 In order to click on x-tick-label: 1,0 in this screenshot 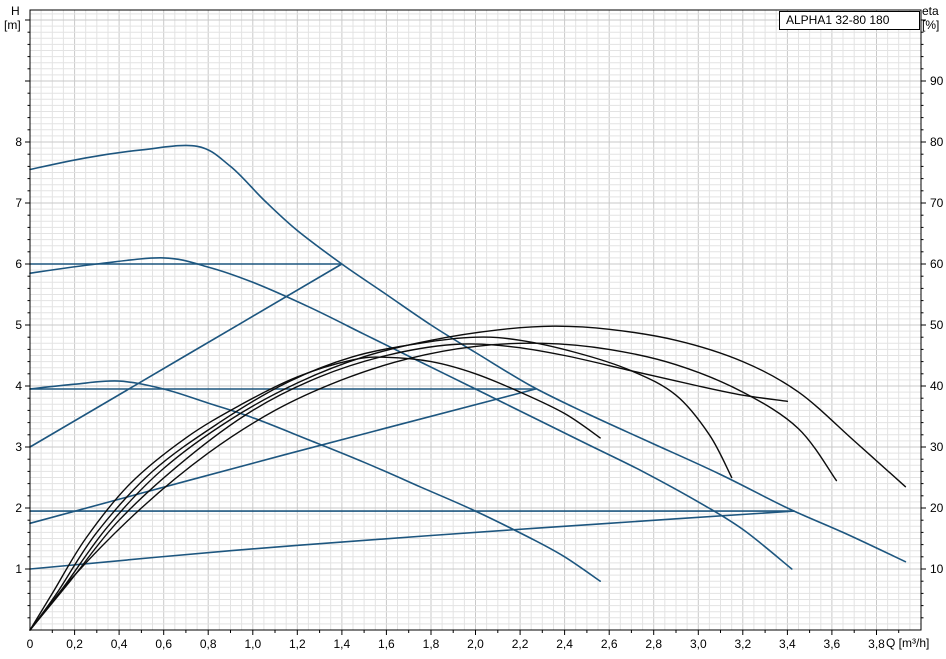, I will do `click(252, 644)`.